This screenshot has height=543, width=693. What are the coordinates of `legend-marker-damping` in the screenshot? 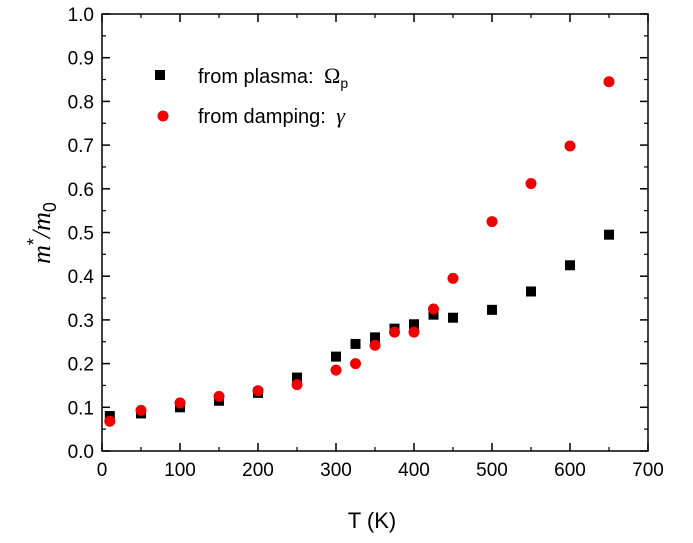 It's located at (163, 116).